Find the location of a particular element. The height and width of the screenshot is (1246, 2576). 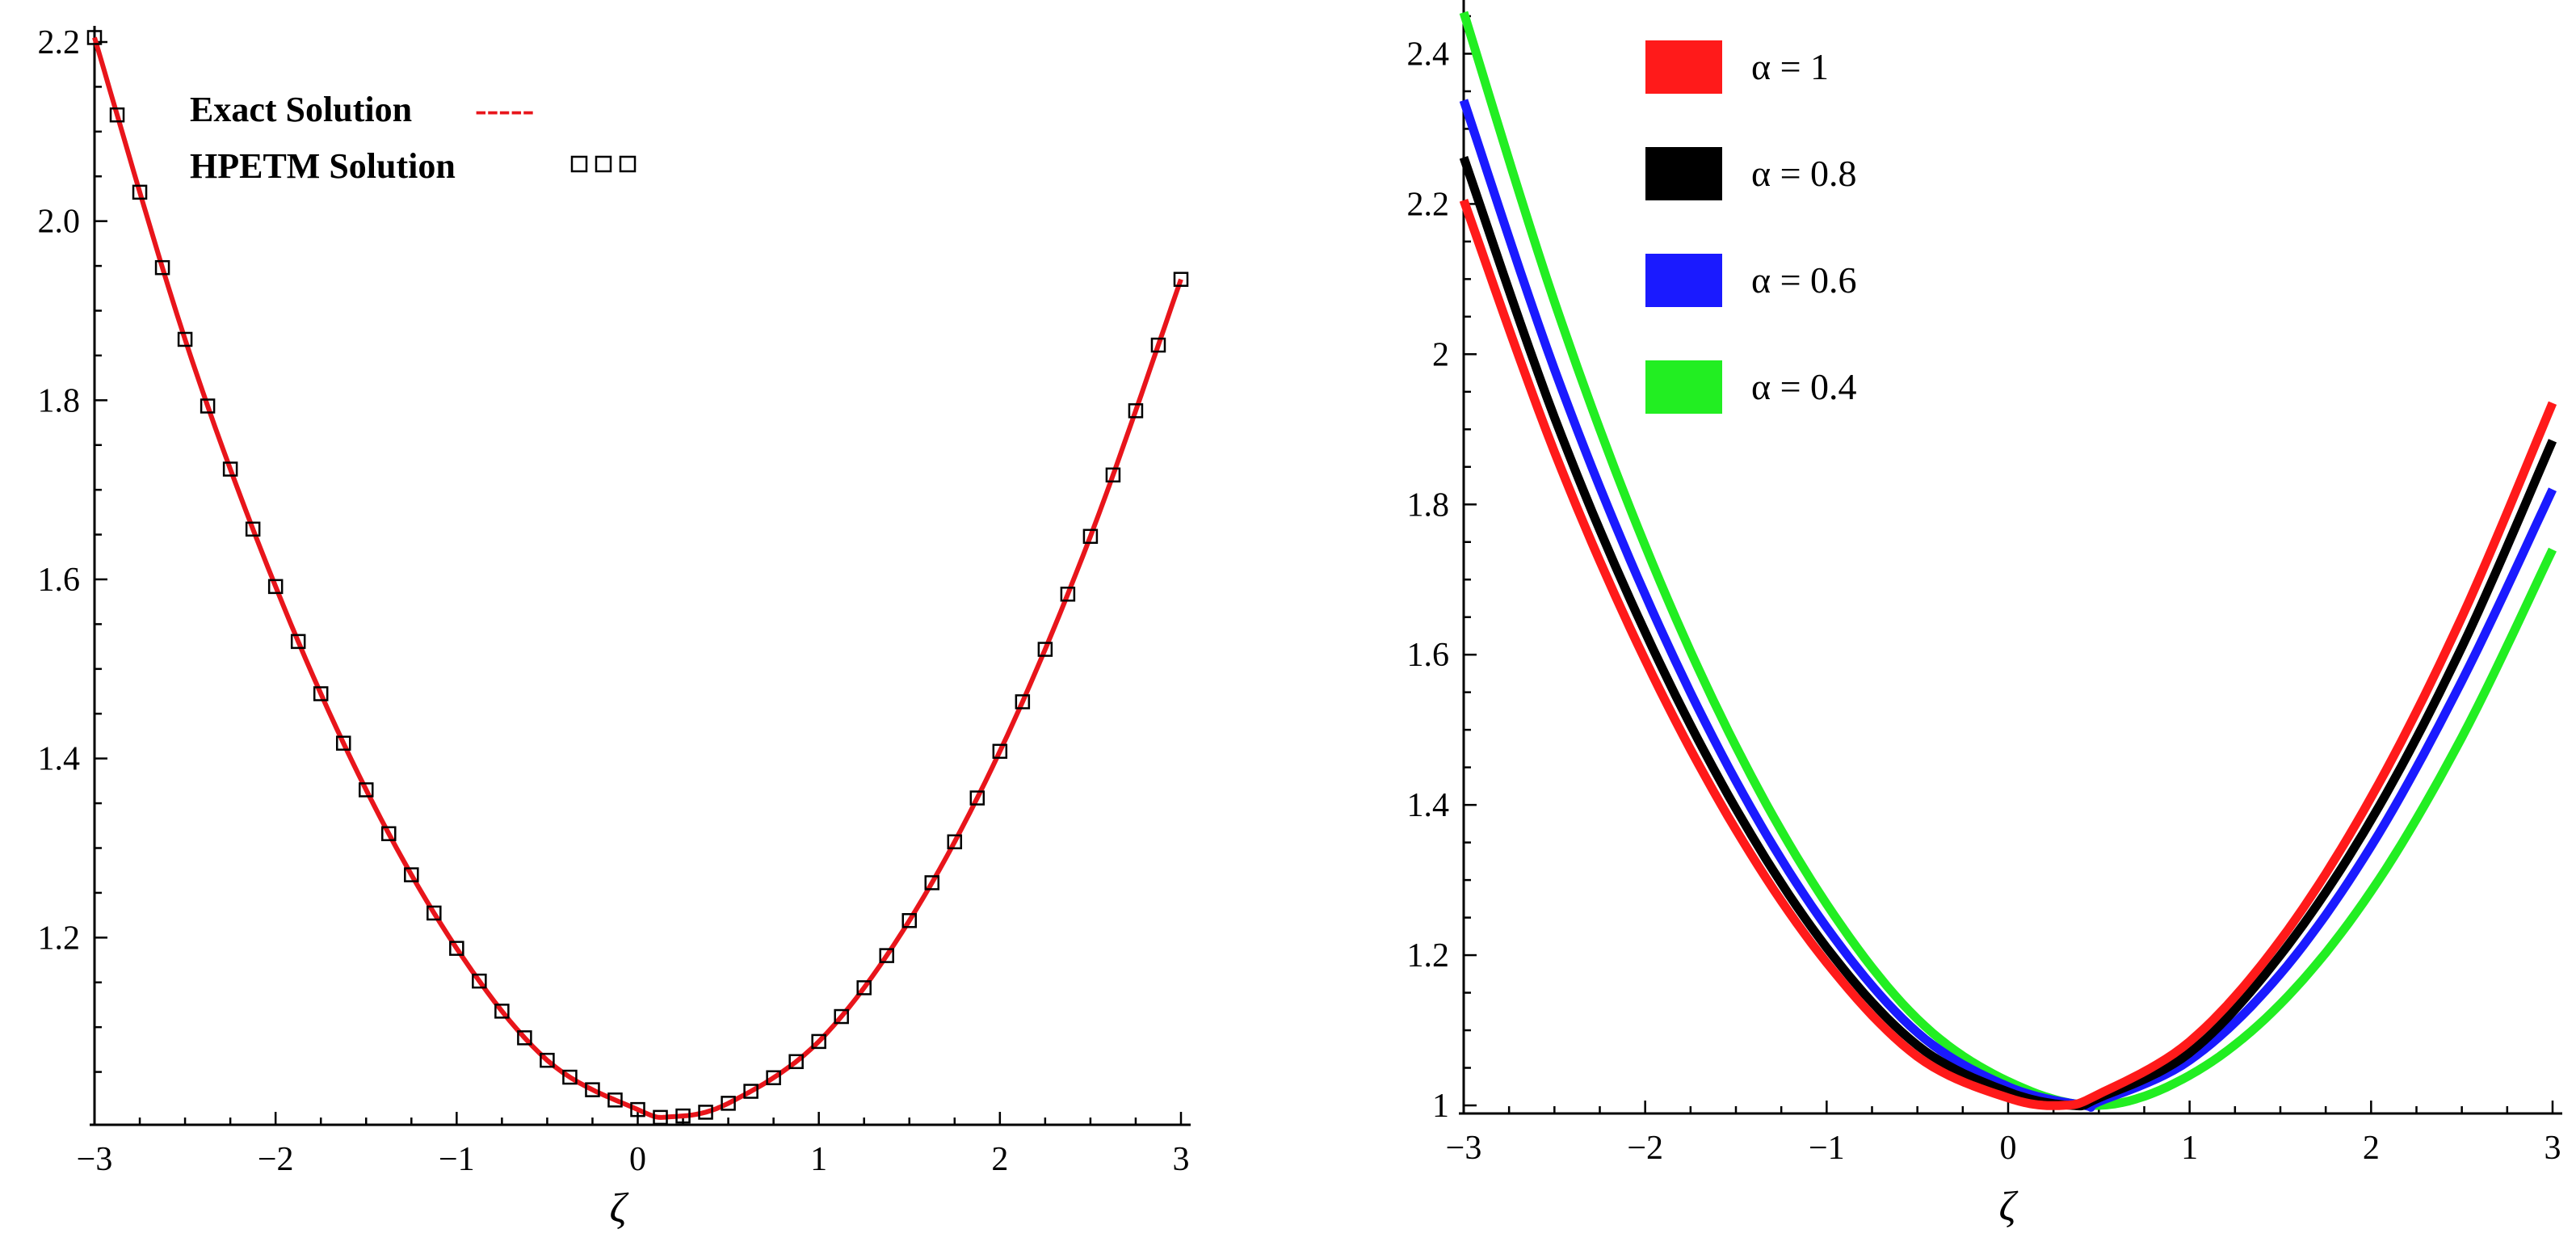

right-plot-x-tick-label: 2 is located at coordinates (2371, 1148).